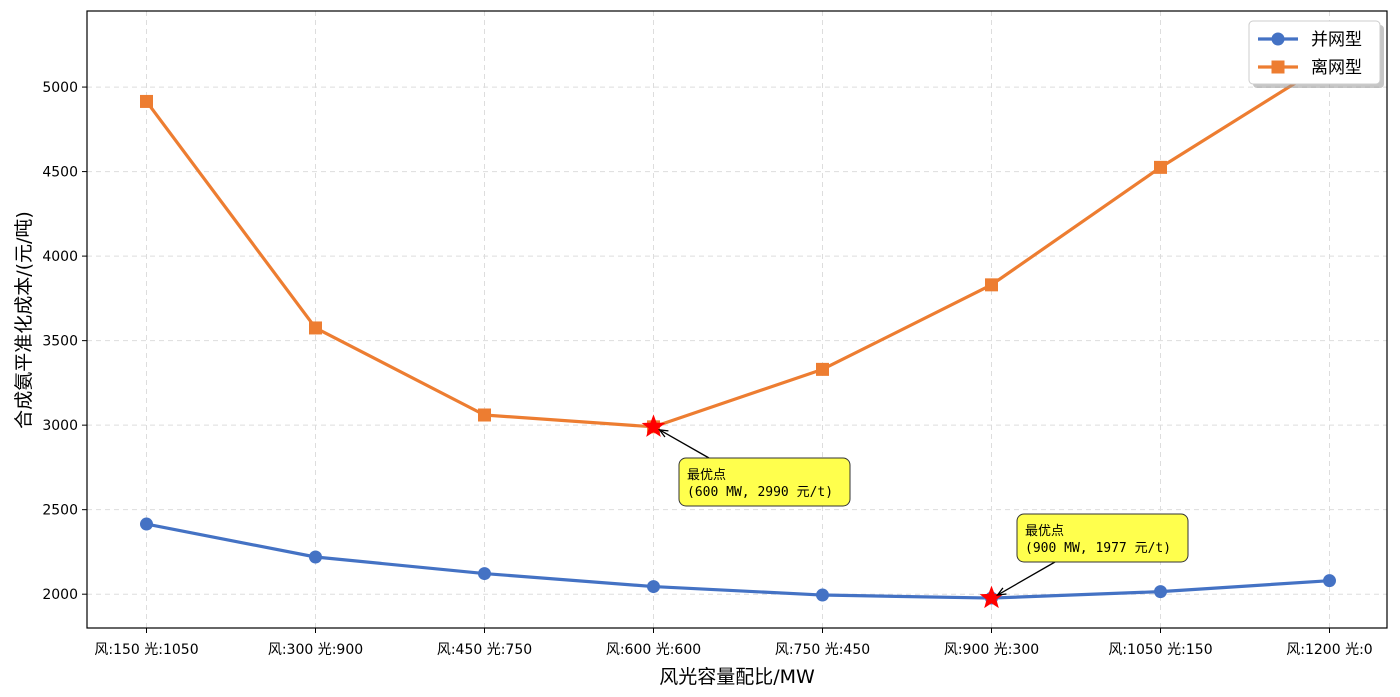  Describe the element at coordinates (146, 650) in the screenshot. I see `x-tick-label: 风:150 光:1050` at that location.